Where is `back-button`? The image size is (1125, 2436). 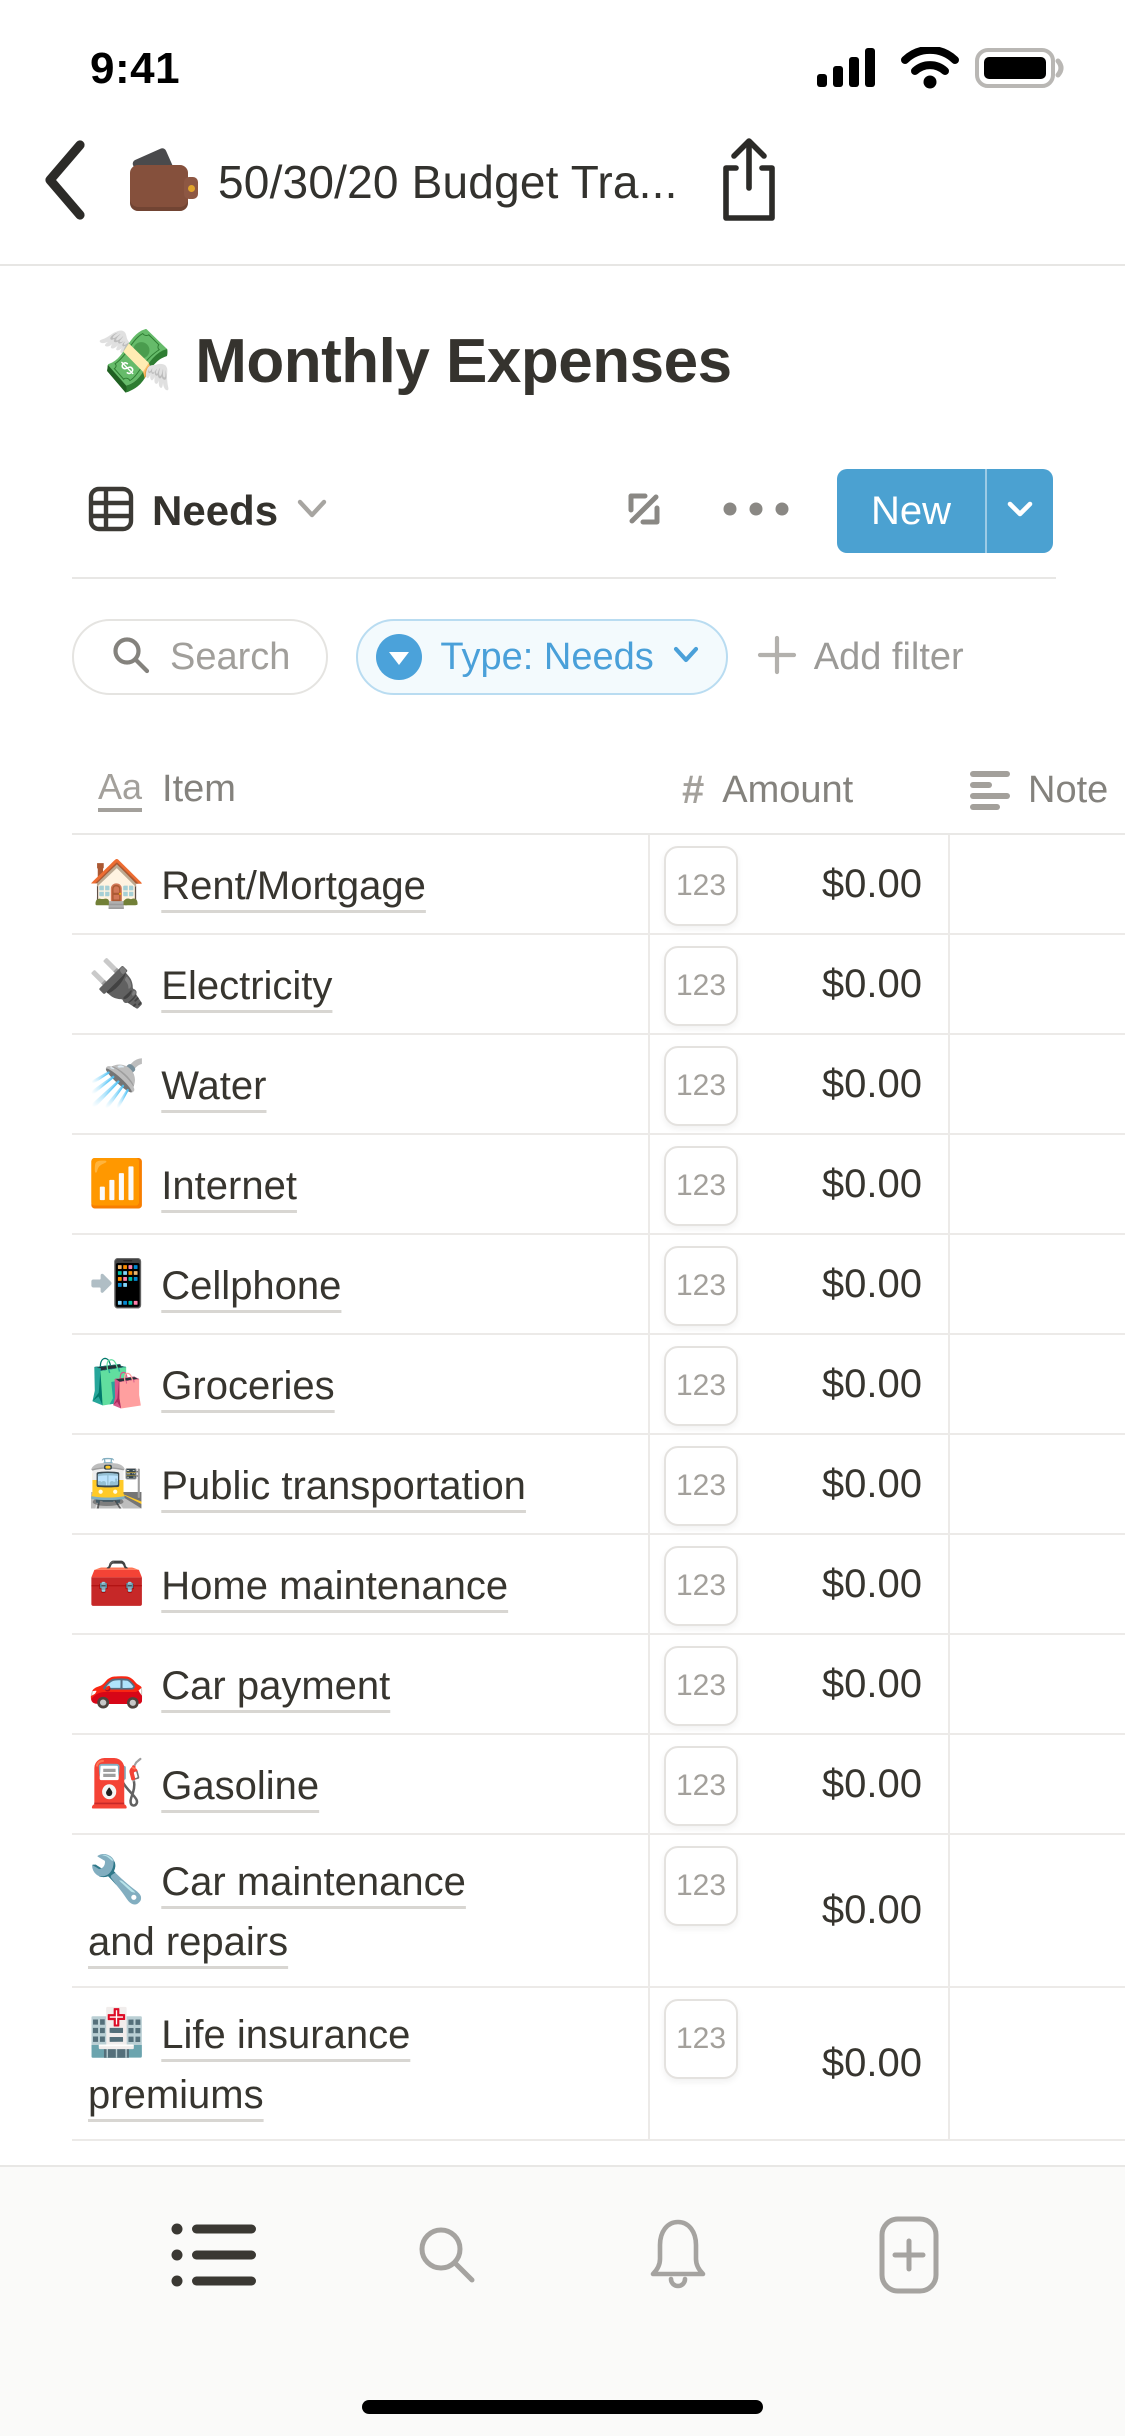 back-button is located at coordinates (75, 182).